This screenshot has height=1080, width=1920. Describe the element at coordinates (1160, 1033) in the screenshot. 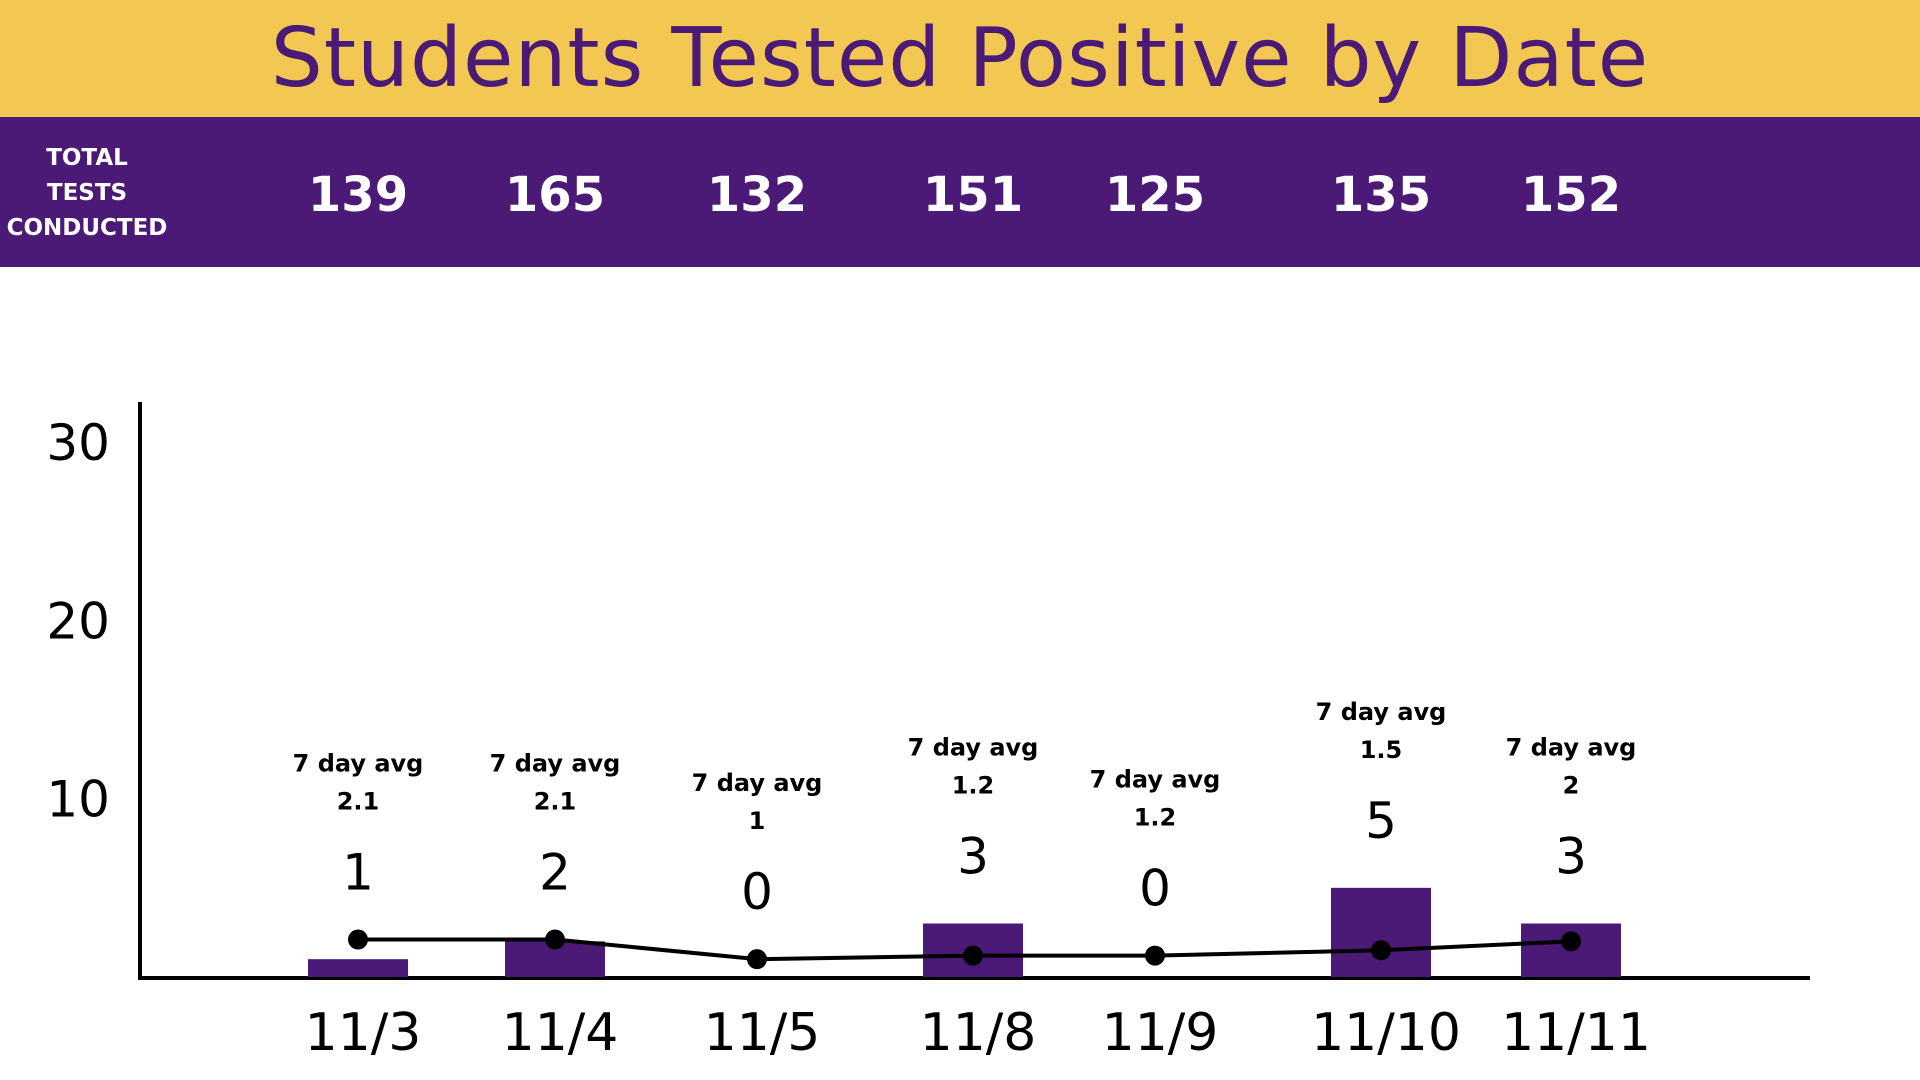

I see `x-tick-label: 11/9` at that location.